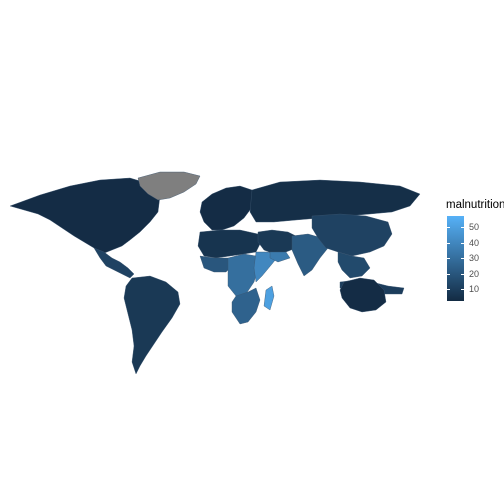 The image size is (504, 504). Describe the element at coordinates (363, 295) in the screenshot. I see `region-australia` at that location.